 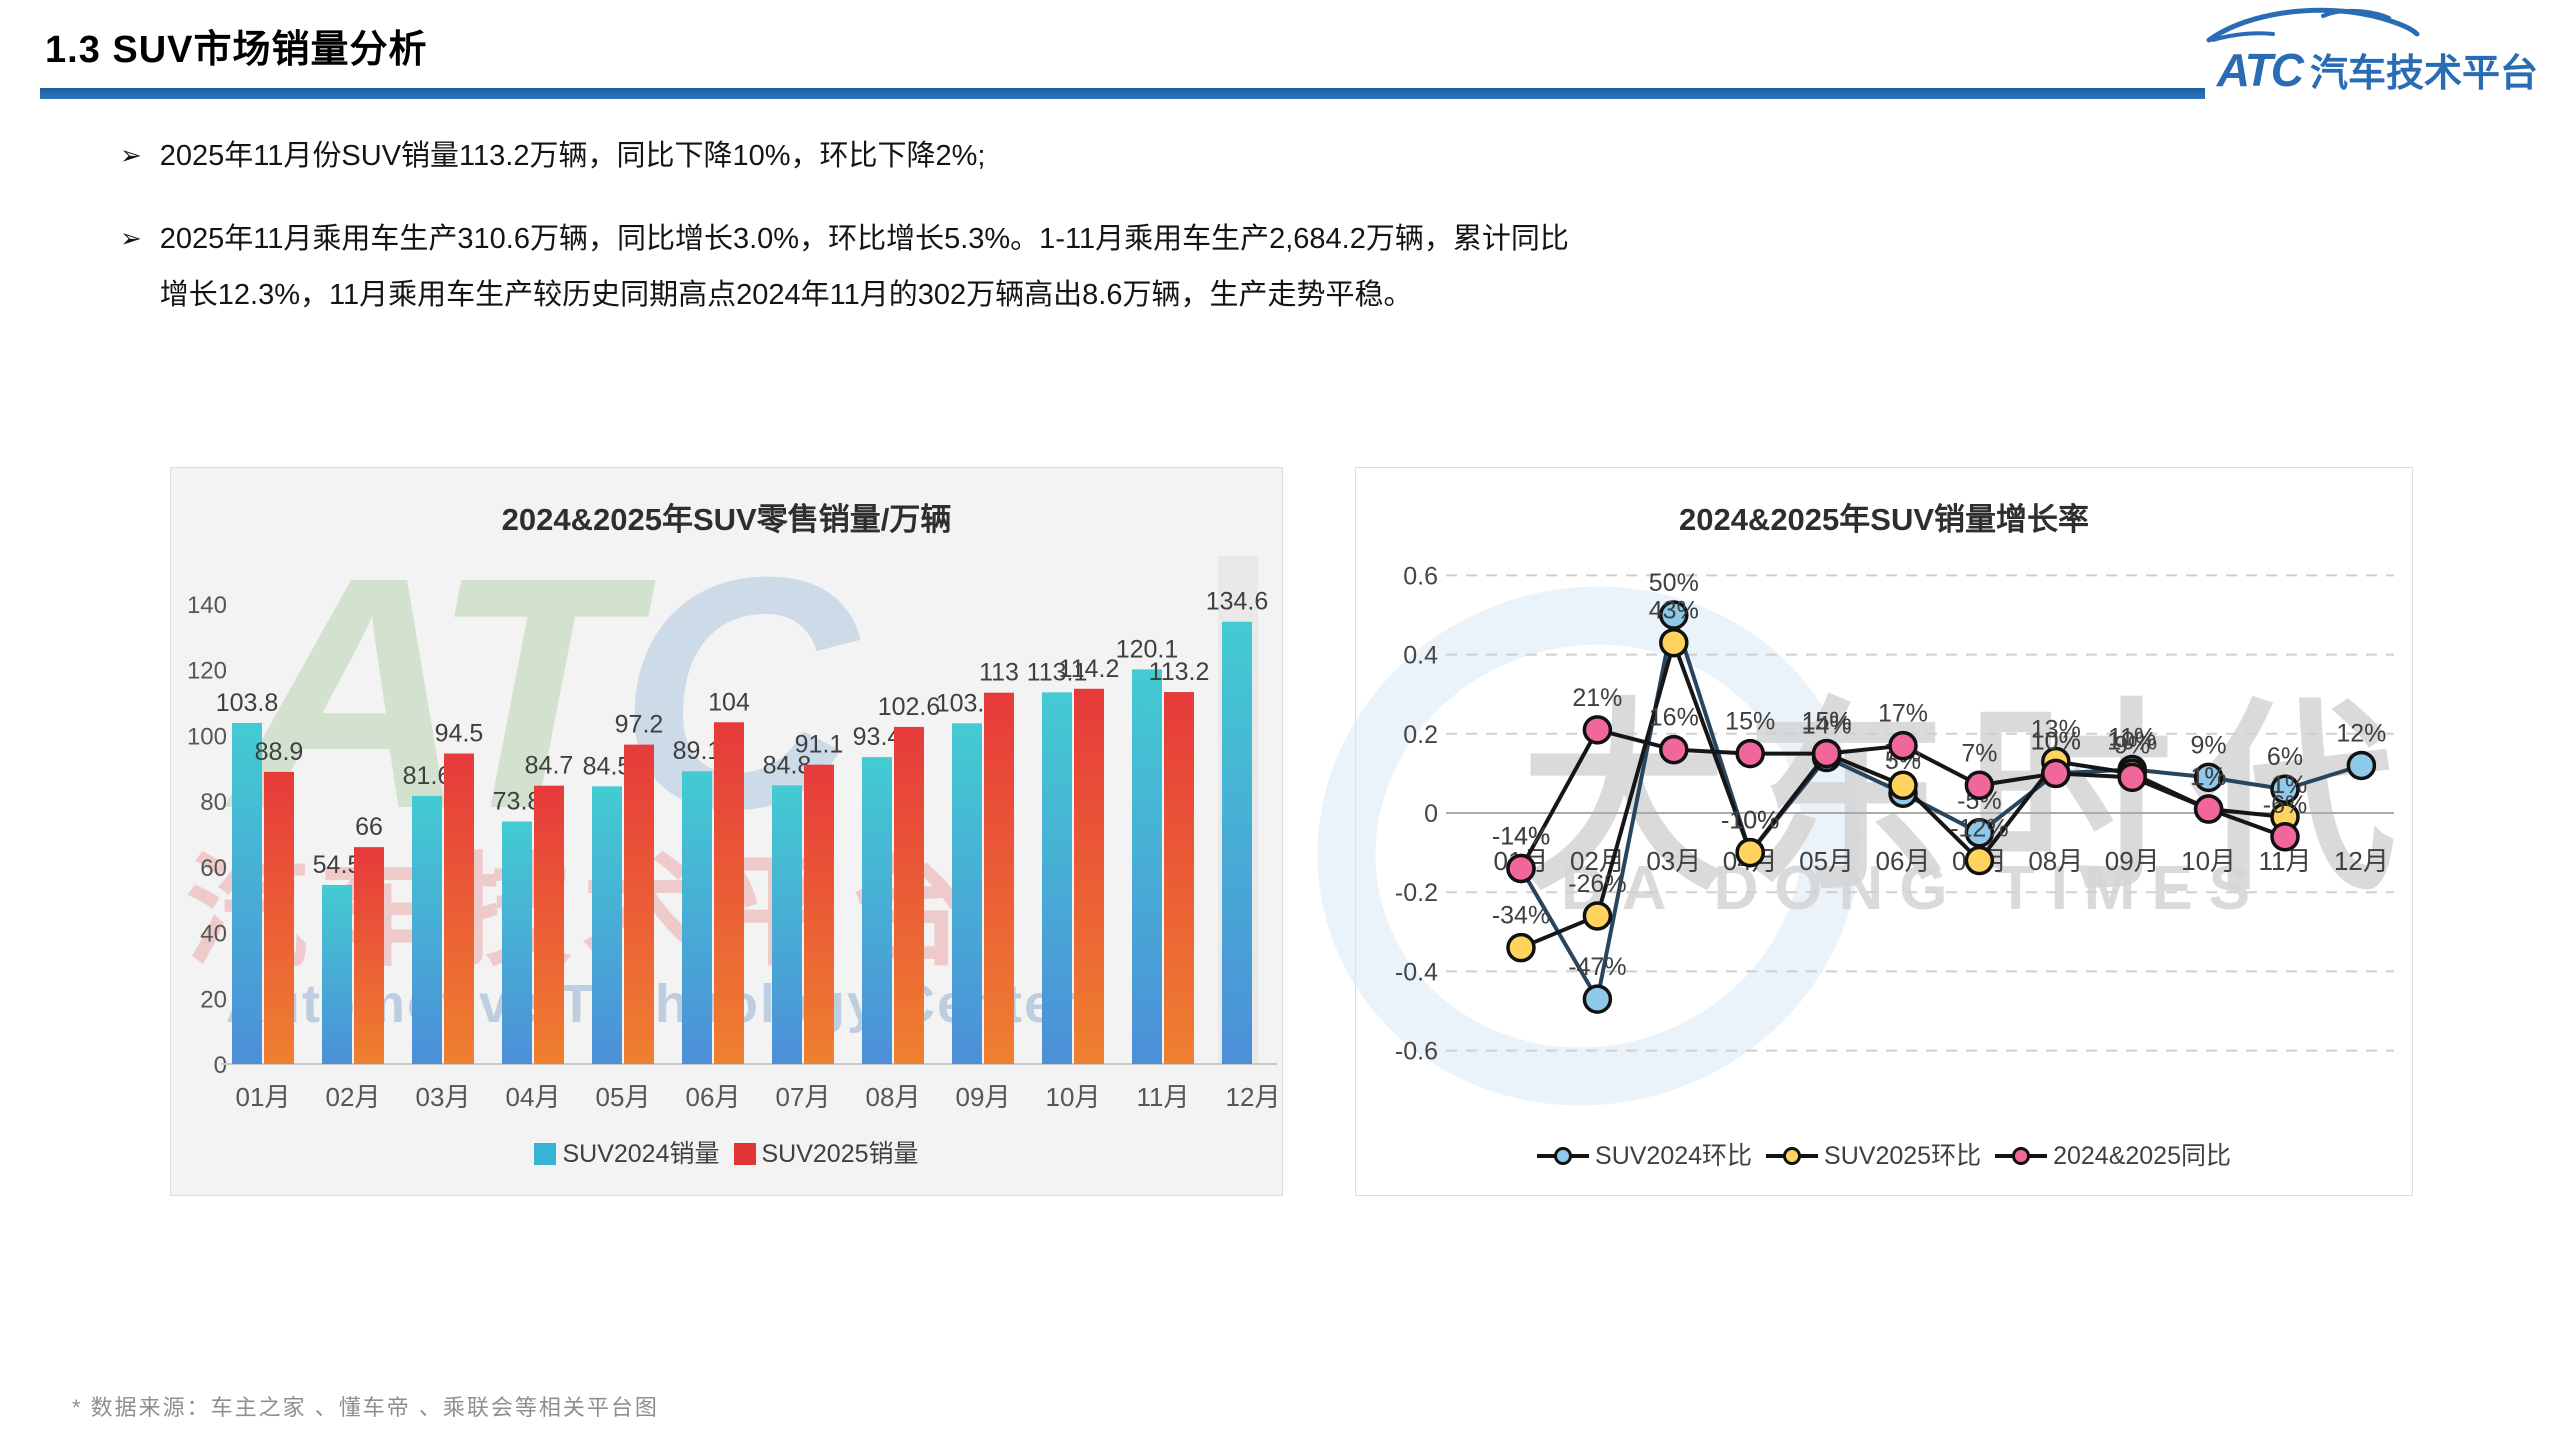 What do you see at coordinates (369, 955) in the screenshot?
I see `bar-SUV2025销量-02月` at bounding box center [369, 955].